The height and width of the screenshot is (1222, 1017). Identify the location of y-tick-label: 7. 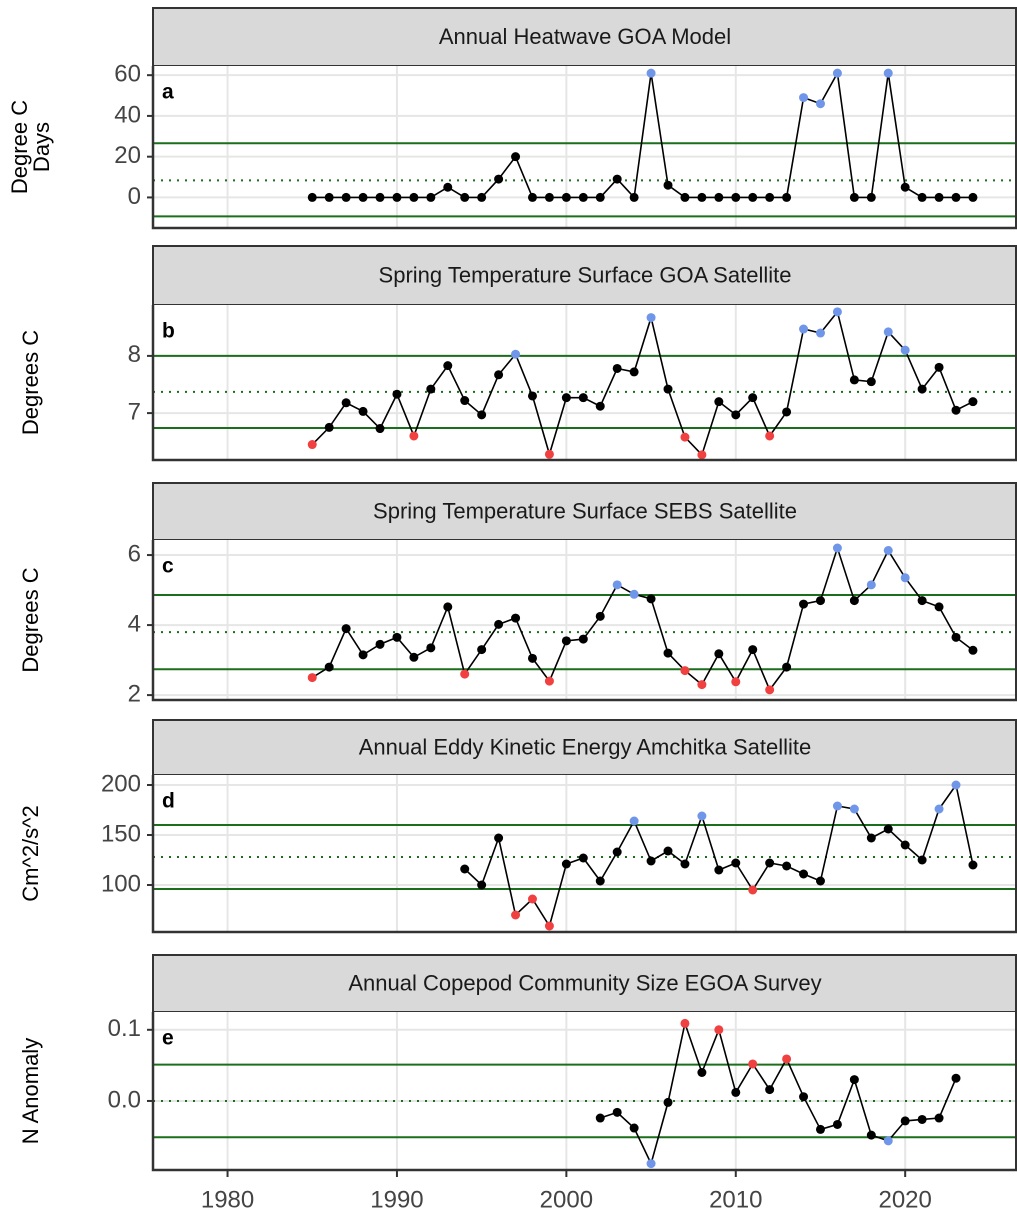
(134, 411).